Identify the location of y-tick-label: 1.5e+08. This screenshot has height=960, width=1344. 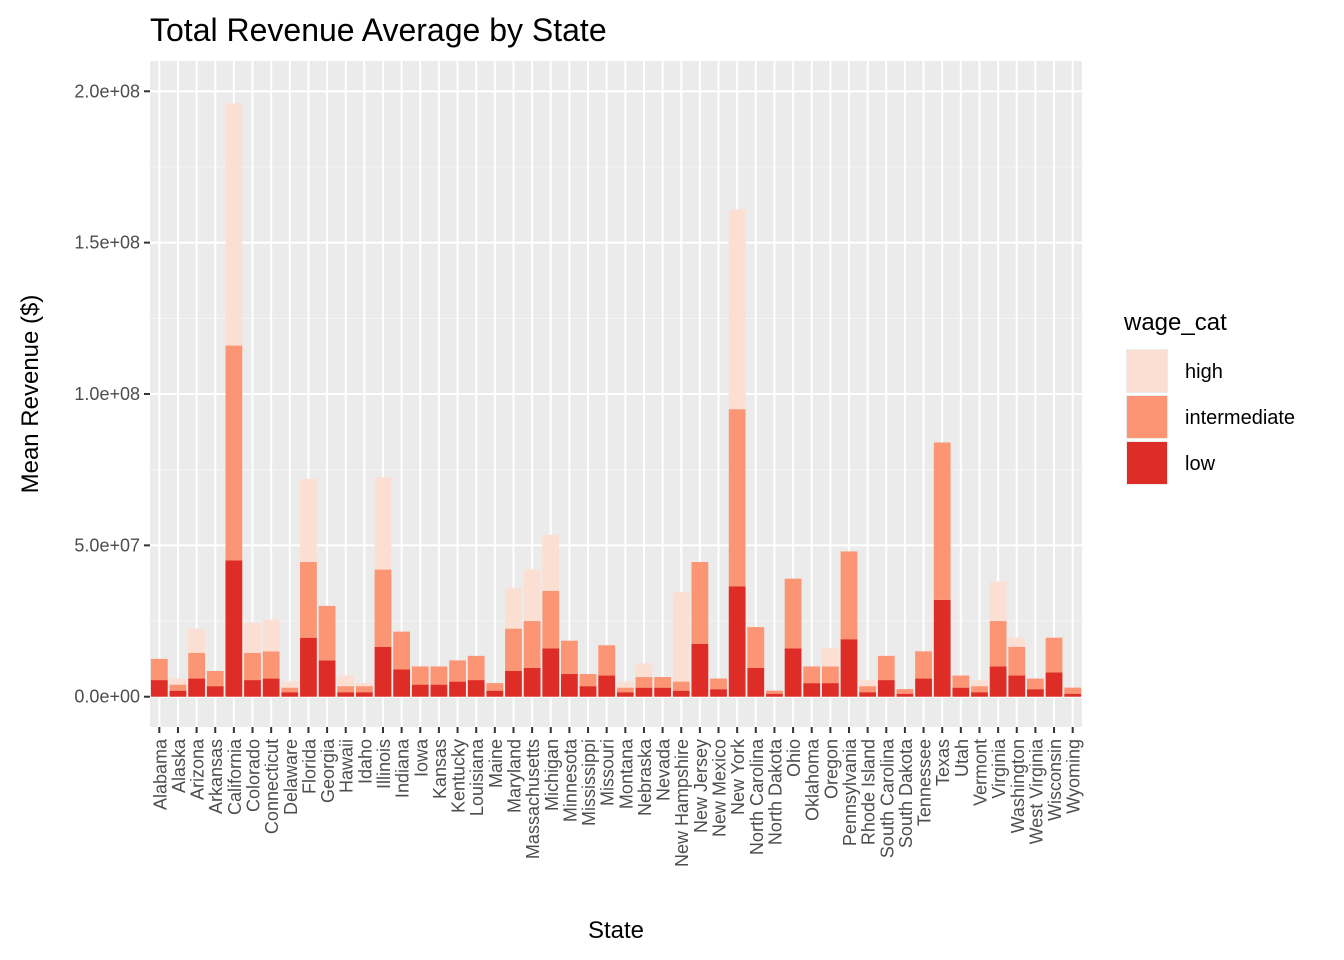
(107, 243).